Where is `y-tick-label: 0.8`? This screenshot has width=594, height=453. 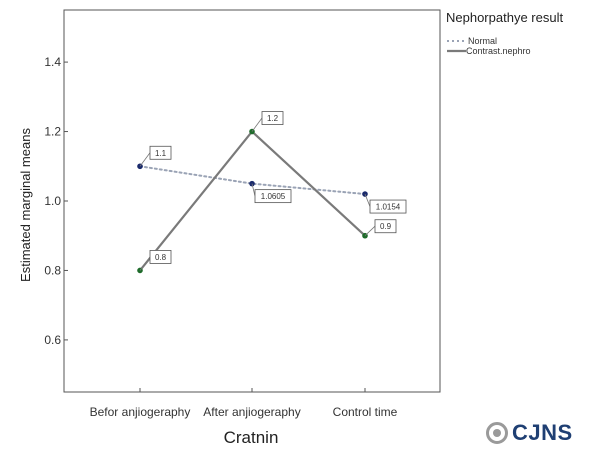 y-tick-label: 0.8 is located at coordinates (52, 270).